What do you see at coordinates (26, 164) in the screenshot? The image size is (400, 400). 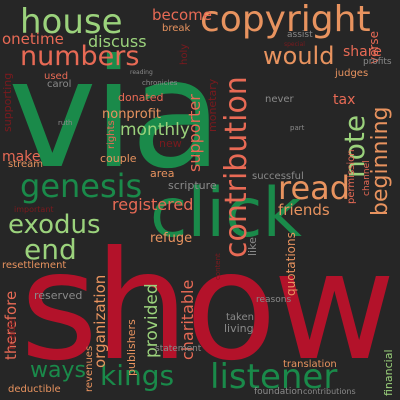 I see `word-stream: stream` at bounding box center [26, 164].